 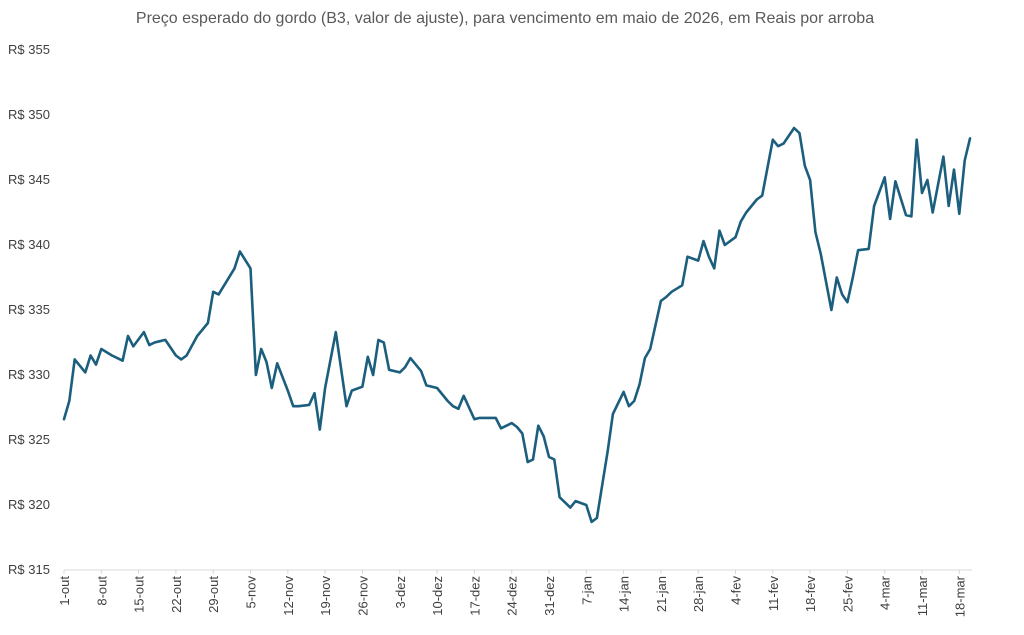 What do you see at coordinates (29, 49) in the screenshot?
I see `y-tick-label: R$ 355` at bounding box center [29, 49].